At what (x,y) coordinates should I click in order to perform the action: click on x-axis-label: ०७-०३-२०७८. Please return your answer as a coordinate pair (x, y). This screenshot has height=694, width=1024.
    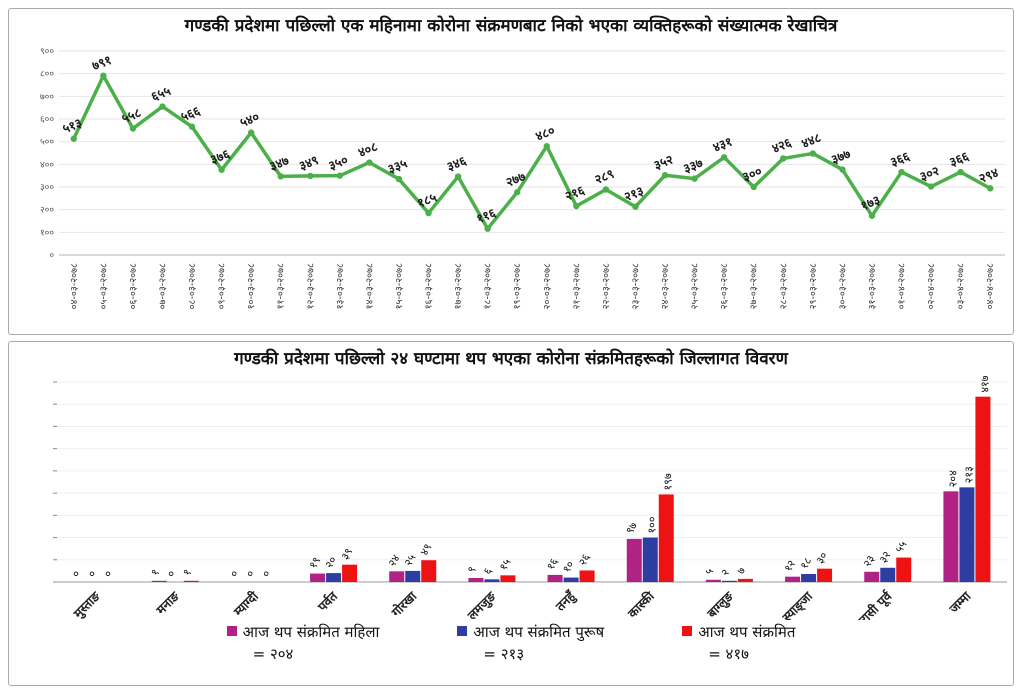
    Looking at the image, I should click on (162, 286).